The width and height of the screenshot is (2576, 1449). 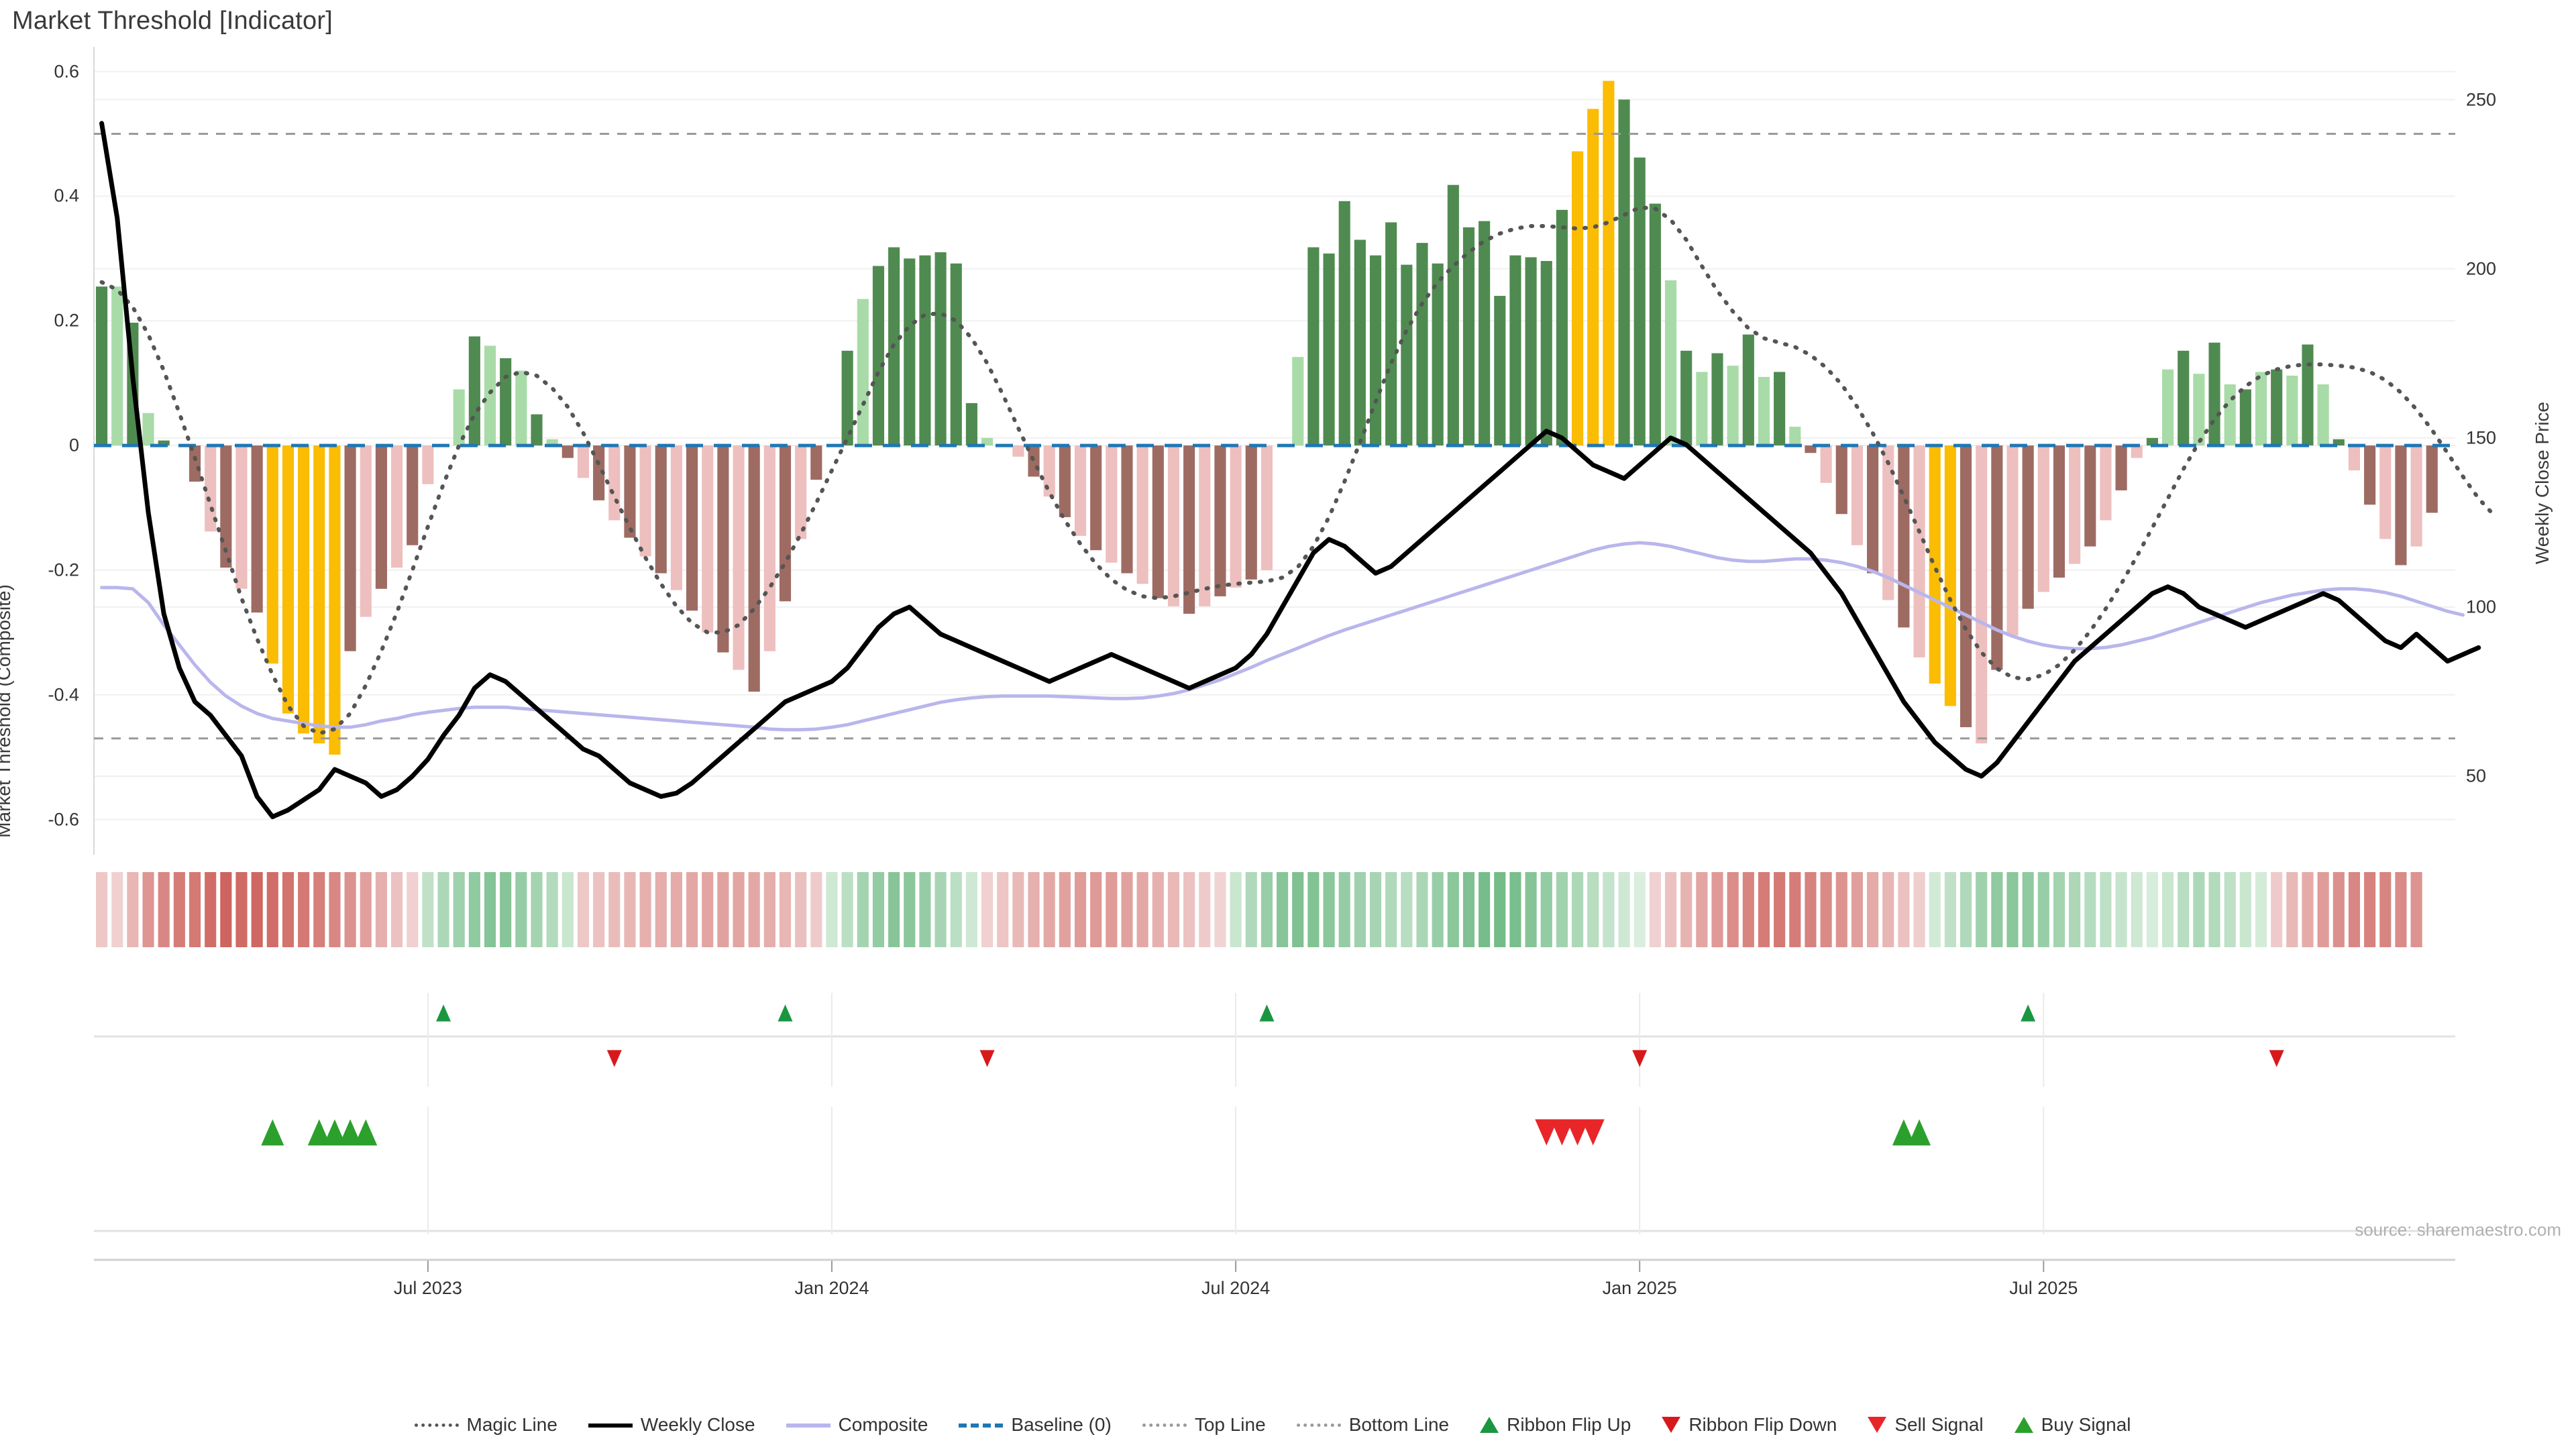 I want to click on legend-item-6: Ribbon Flip Up, so click(x=1555, y=1425).